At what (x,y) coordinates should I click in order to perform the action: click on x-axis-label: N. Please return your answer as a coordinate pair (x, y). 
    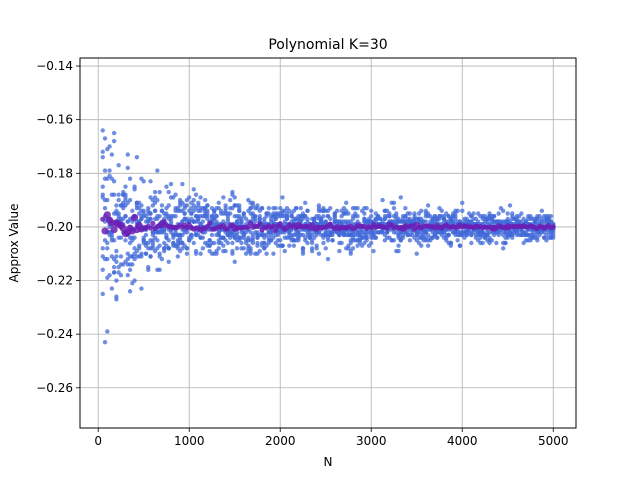
    Looking at the image, I should click on (328, 462).